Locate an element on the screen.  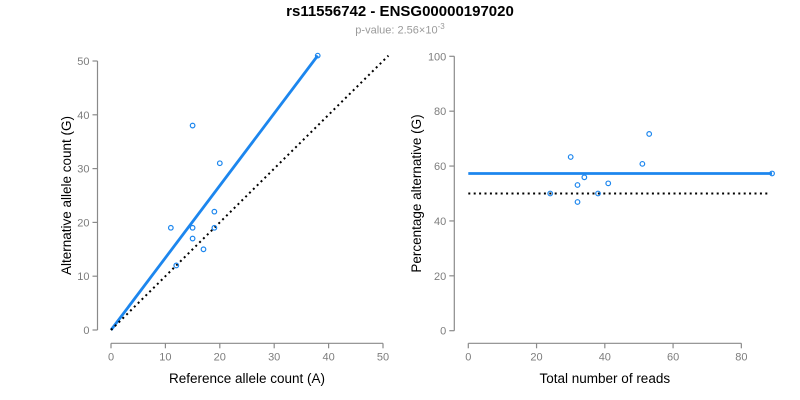
y-tick-label: 100 is located at coordinates (437, 57).